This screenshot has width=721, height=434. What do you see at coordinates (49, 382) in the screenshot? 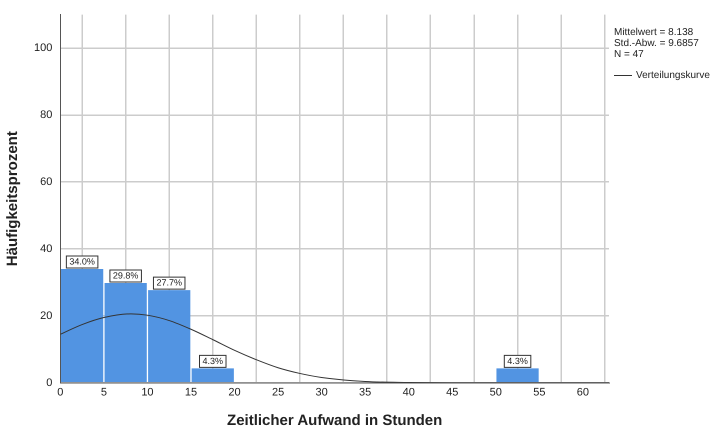
I see `y-tick-label: 0` at bounding box center [49, 382].